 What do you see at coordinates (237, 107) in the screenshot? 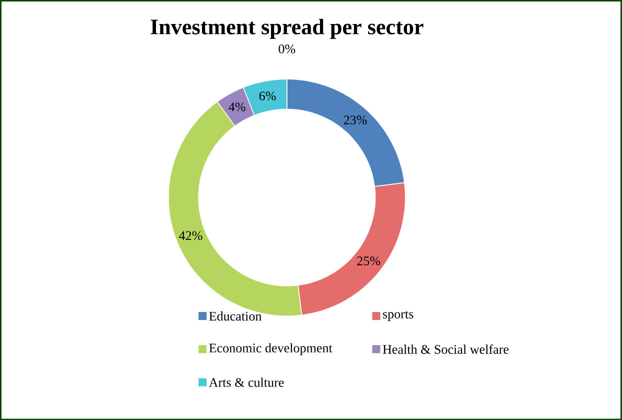
I see `data-label: 4%` at bounding box center [237, 107].